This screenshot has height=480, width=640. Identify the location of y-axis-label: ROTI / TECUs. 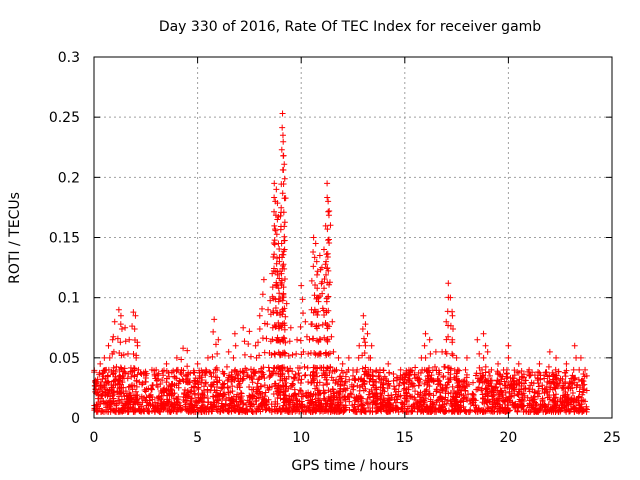
(15, 238).